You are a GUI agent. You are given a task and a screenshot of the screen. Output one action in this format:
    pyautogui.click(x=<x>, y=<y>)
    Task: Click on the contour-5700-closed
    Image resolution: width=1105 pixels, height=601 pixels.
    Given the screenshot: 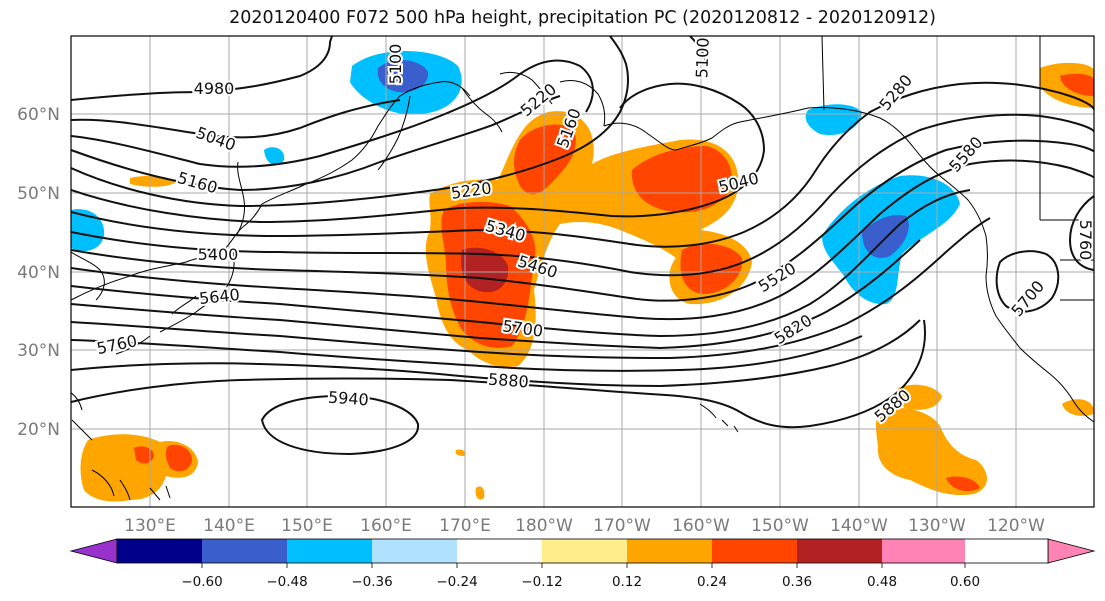 What is the action you would take?
    pyautogui.click(x=1027, y=281)
    